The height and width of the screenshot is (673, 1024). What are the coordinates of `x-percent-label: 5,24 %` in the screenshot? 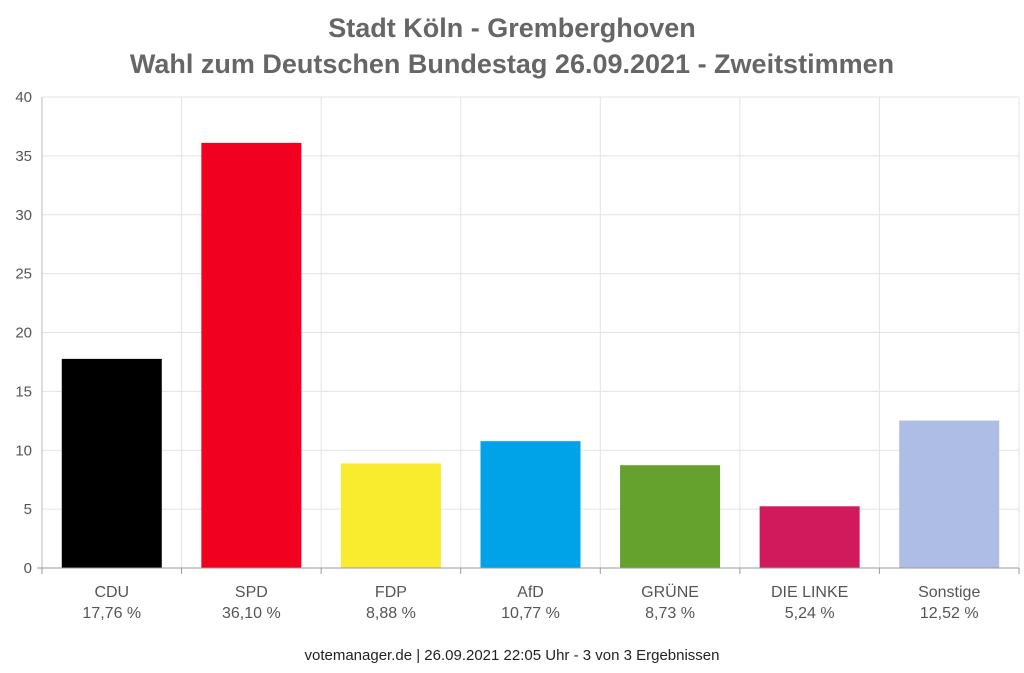 It's located at (810, 613).